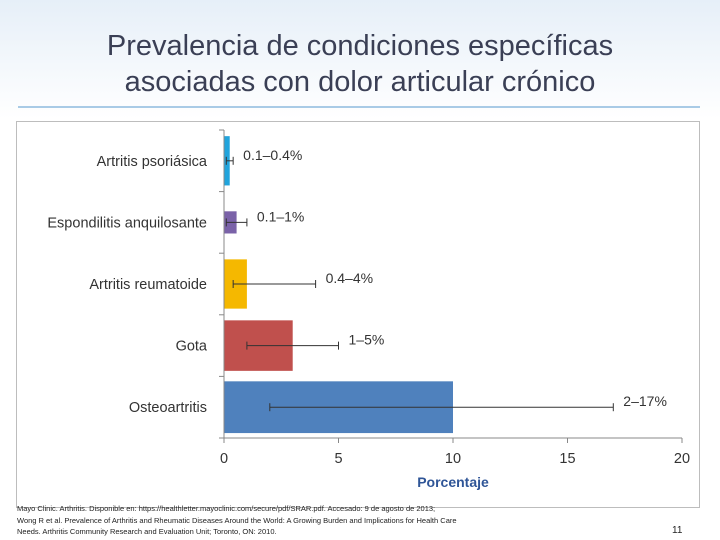 The image size is (720, 540). Describe the element at coordinates (152, 162) in the screenshot. I see `category-label: Artritis psoriásica` at that location.